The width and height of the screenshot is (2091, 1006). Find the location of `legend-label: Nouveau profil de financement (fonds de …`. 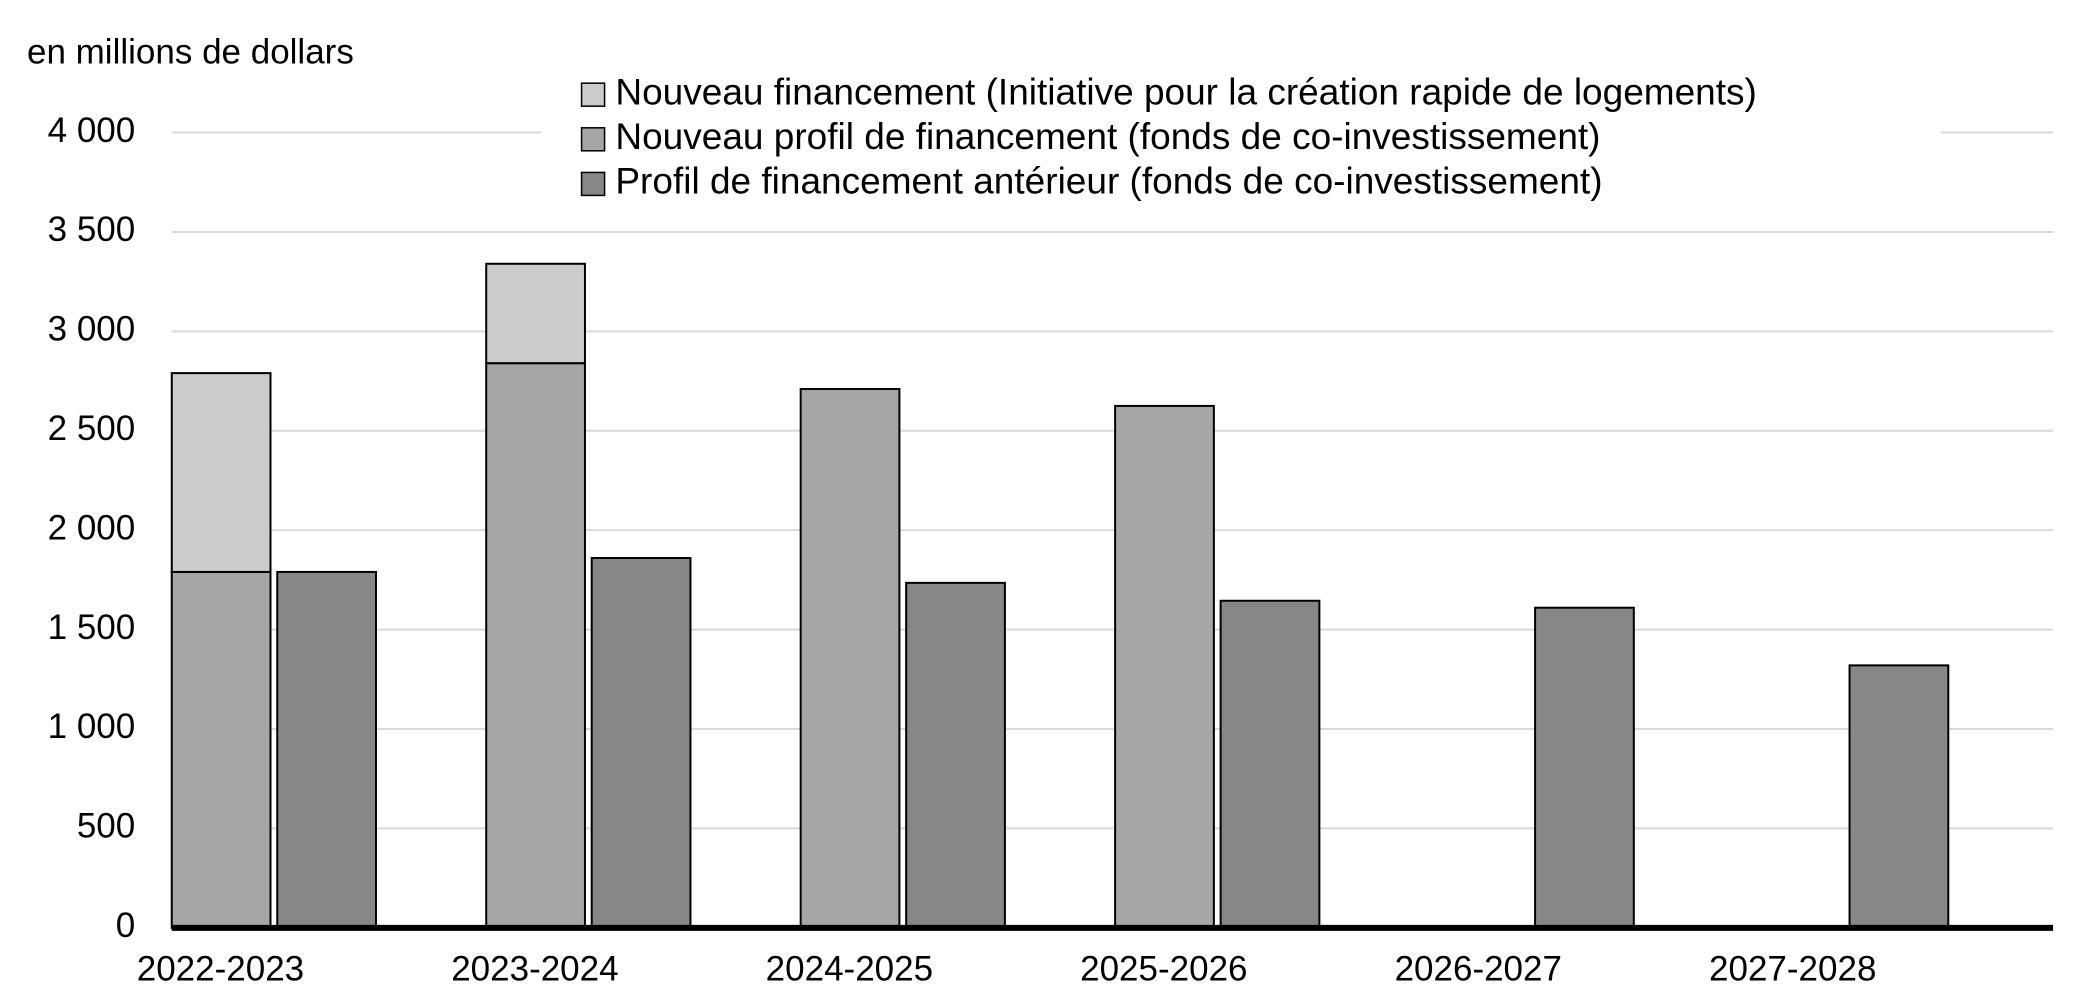

legend-label: Nouveau profil de financement (fonds de … is located at coordinates (1107, 136).